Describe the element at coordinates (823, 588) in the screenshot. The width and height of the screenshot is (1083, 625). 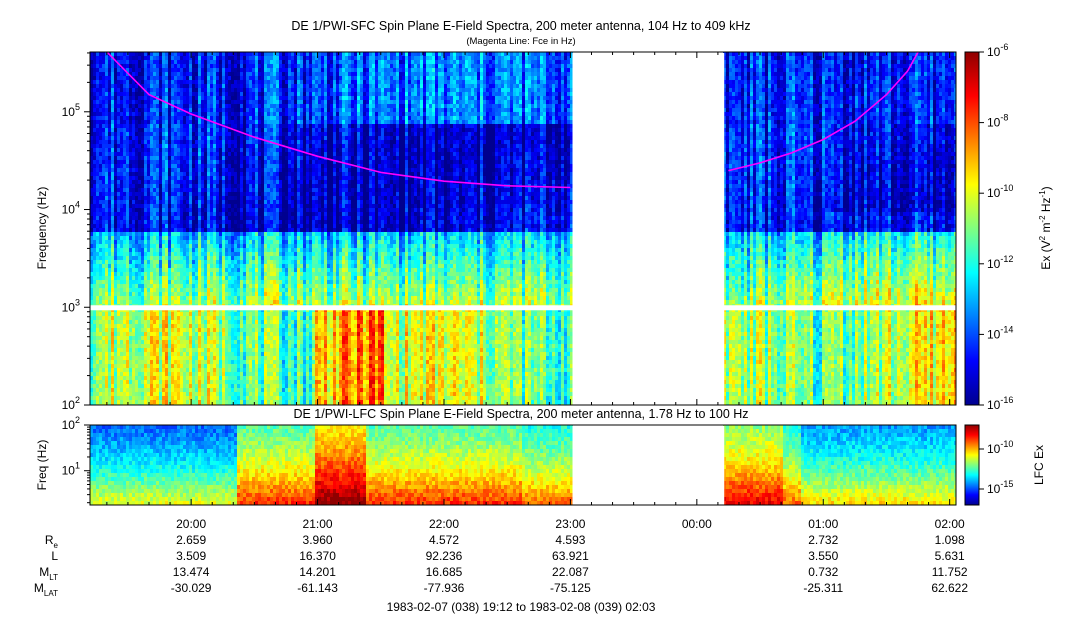
I see `ephemeris-value: -25.311` at that location.